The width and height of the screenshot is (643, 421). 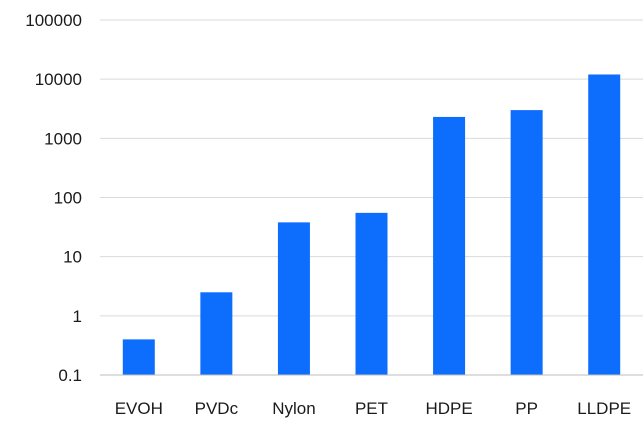 I want to click on x-category-label: Nylon, so click(x=293, y=408).